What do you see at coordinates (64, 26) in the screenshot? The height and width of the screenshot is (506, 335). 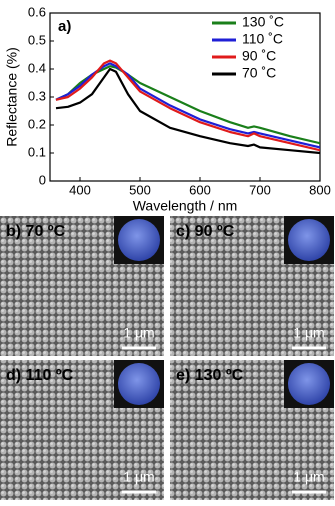 I see `panel-label: a)` at bounding box center [64, 26].